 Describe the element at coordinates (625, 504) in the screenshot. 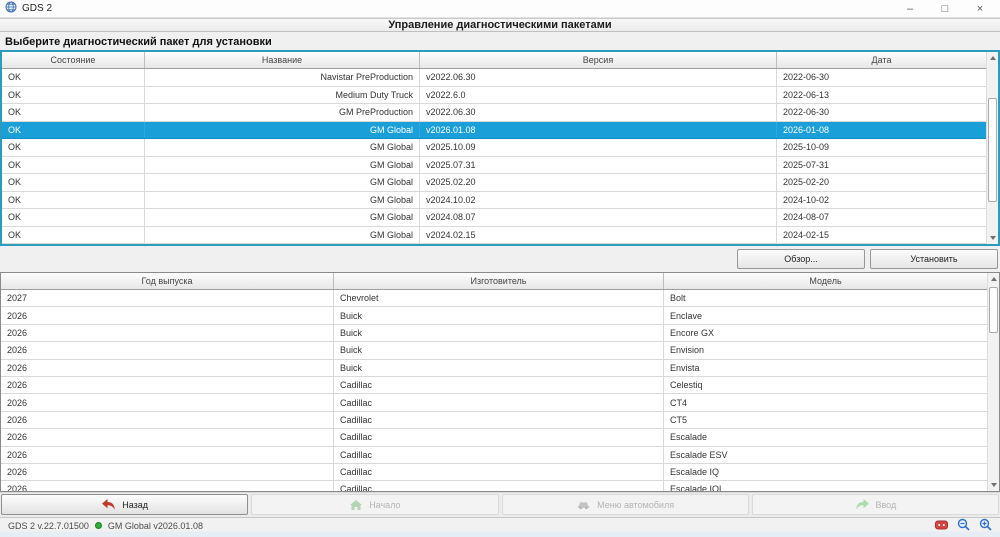

I see `vehicle-menu-button: Меню автомобиля` at that location.